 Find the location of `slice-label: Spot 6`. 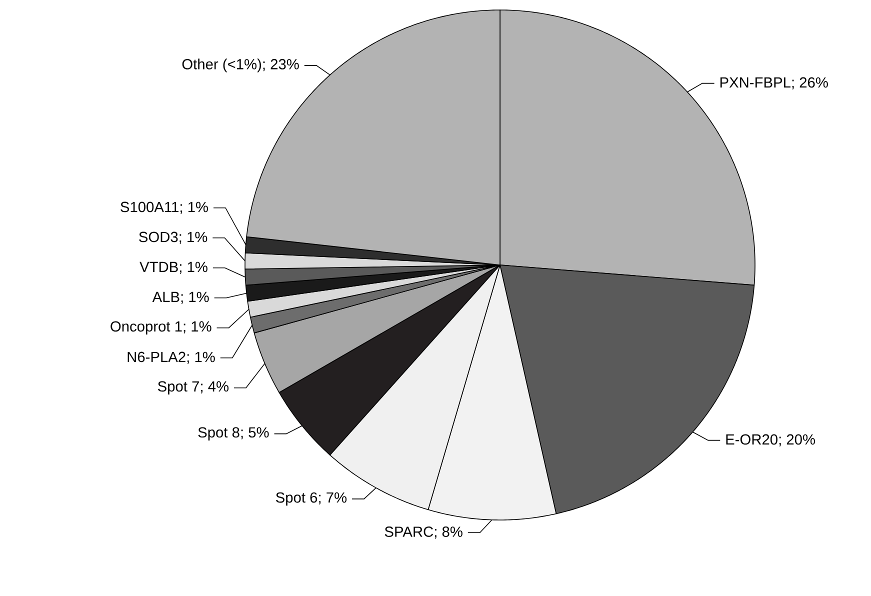

slice-label: Spot 6 is located at coordinates (297, 499).